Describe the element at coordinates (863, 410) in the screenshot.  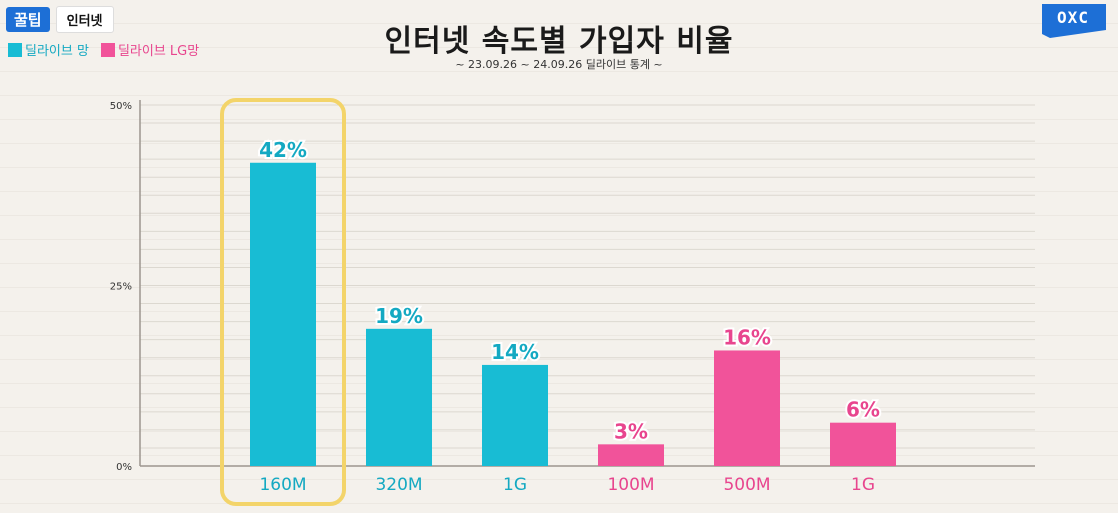
I see `data-label: 6%` at that location.